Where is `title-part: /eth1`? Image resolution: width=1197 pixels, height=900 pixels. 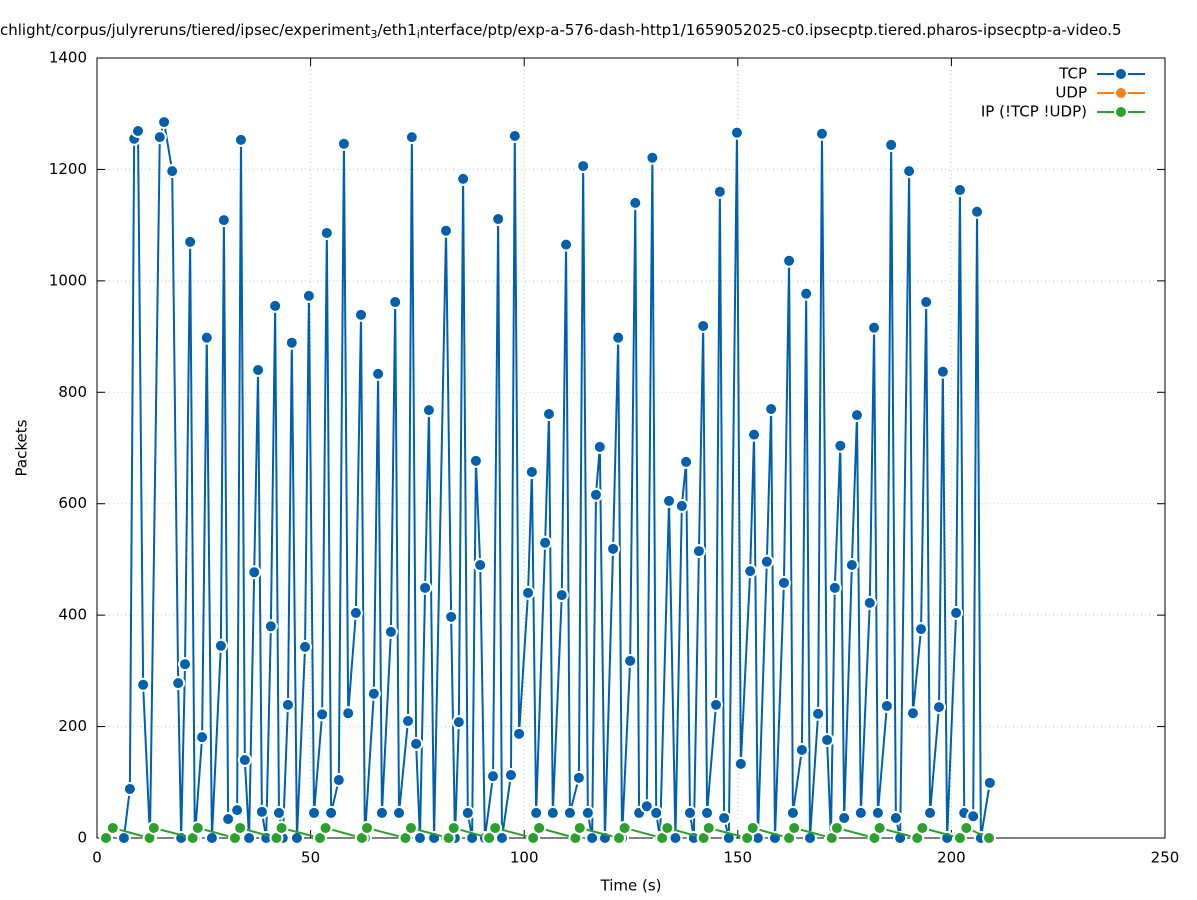 title-part: /eth1 is located at coordinates (396, 30).